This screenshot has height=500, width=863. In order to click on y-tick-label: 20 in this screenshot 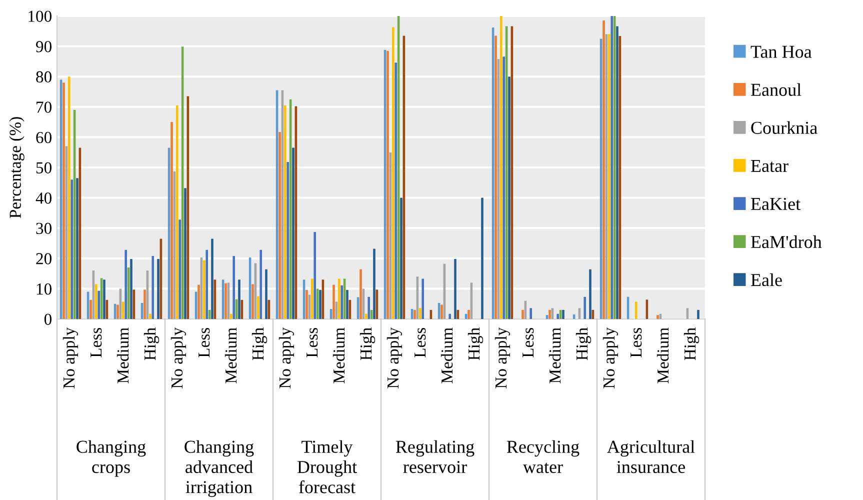, I will do `click(44, 258)`.